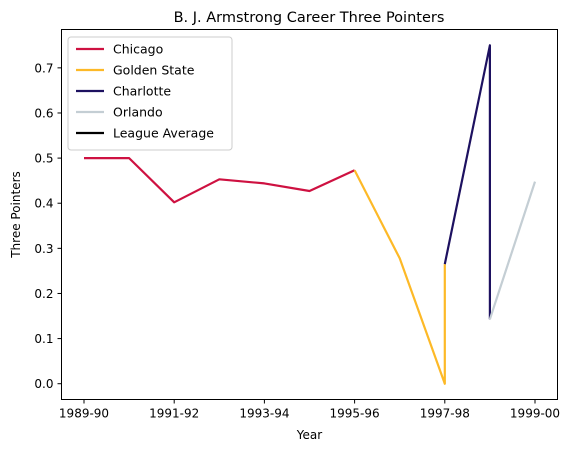  Describe the element at coordinates (309, 435) in the screenshot. I see `x-axis-title: Year` at that location.